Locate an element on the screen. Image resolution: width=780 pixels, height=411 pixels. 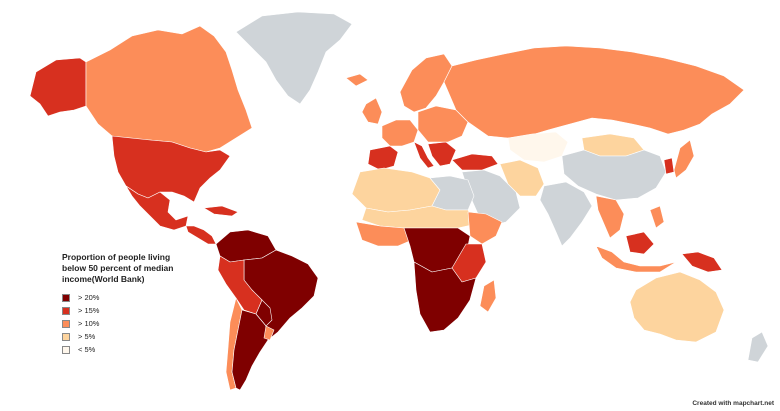
region-japan is located at coordinates (684, 159).